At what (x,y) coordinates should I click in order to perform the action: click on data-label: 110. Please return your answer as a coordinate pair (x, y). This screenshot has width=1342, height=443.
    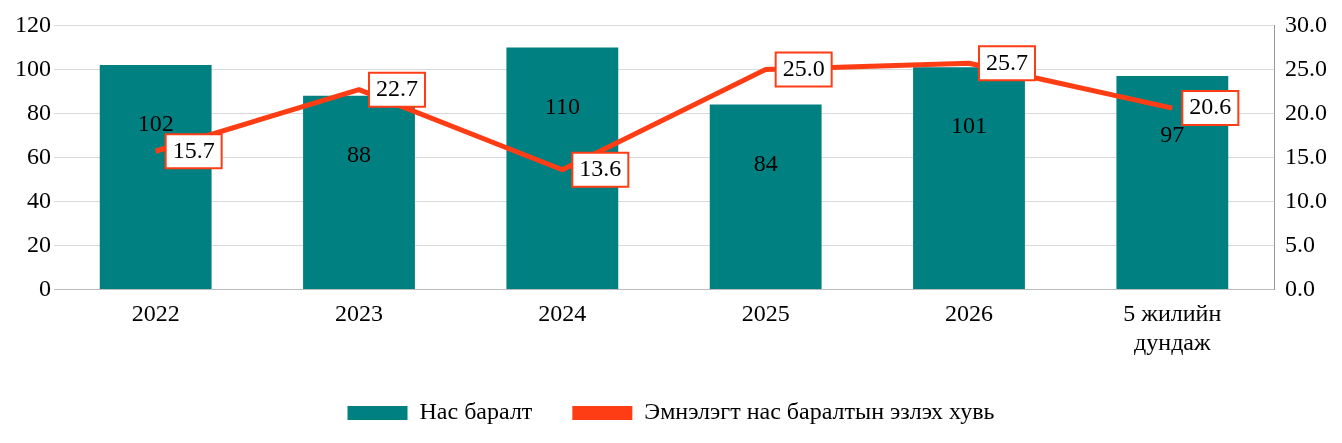
    Looking at the image, I should click on (562, 105).